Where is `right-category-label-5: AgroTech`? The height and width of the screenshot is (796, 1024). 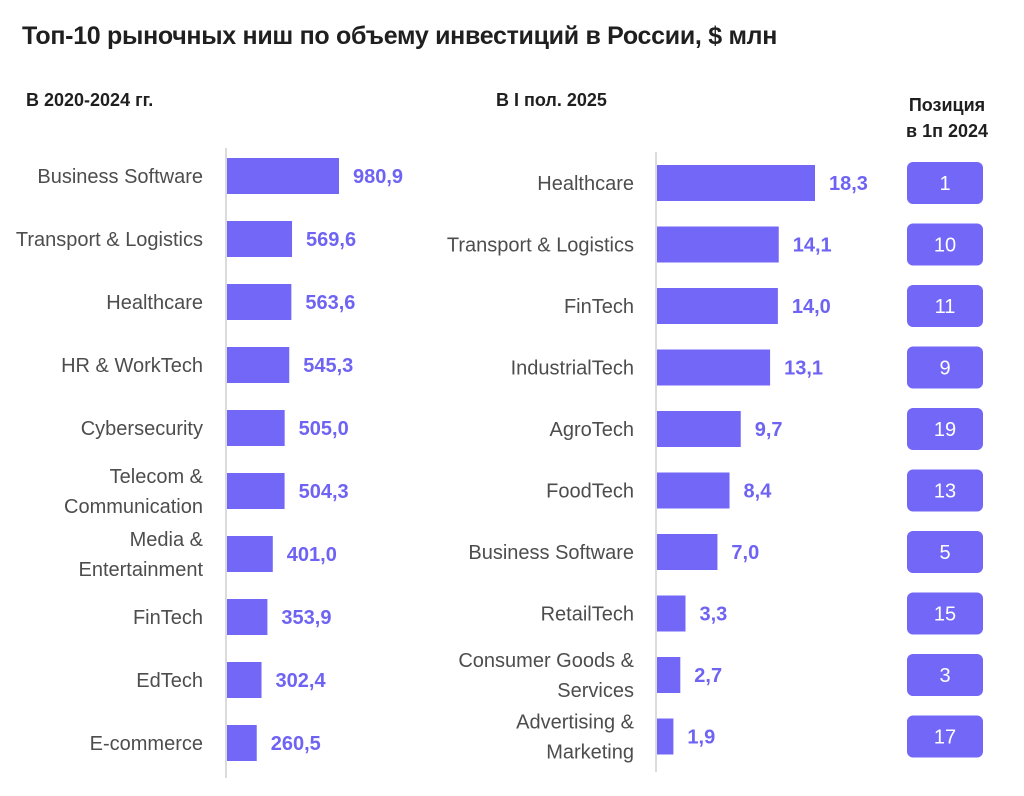
right-category-label-5: AgroTech is located at coordinates (592, 430).